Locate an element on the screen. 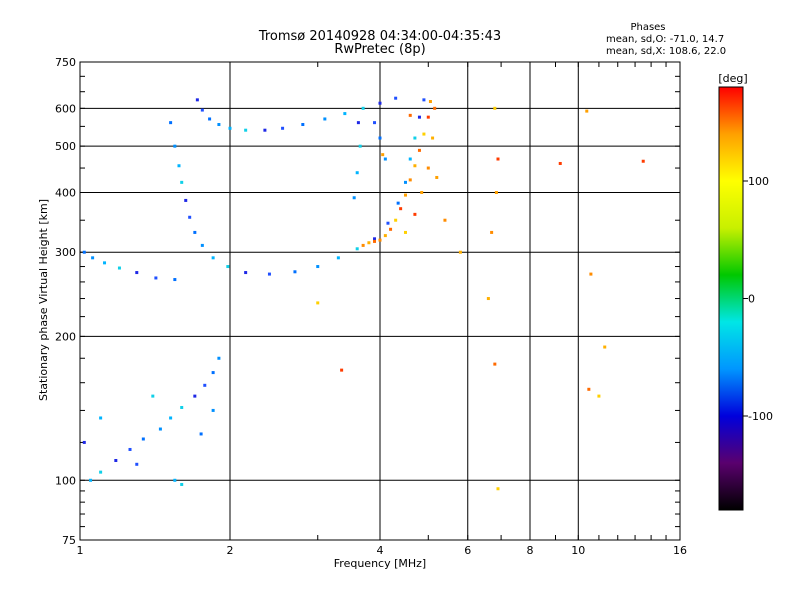 This screenshot has height=600, width=800. x-axis-label: Frequency [MHz] is located at coordinates (380, 563).